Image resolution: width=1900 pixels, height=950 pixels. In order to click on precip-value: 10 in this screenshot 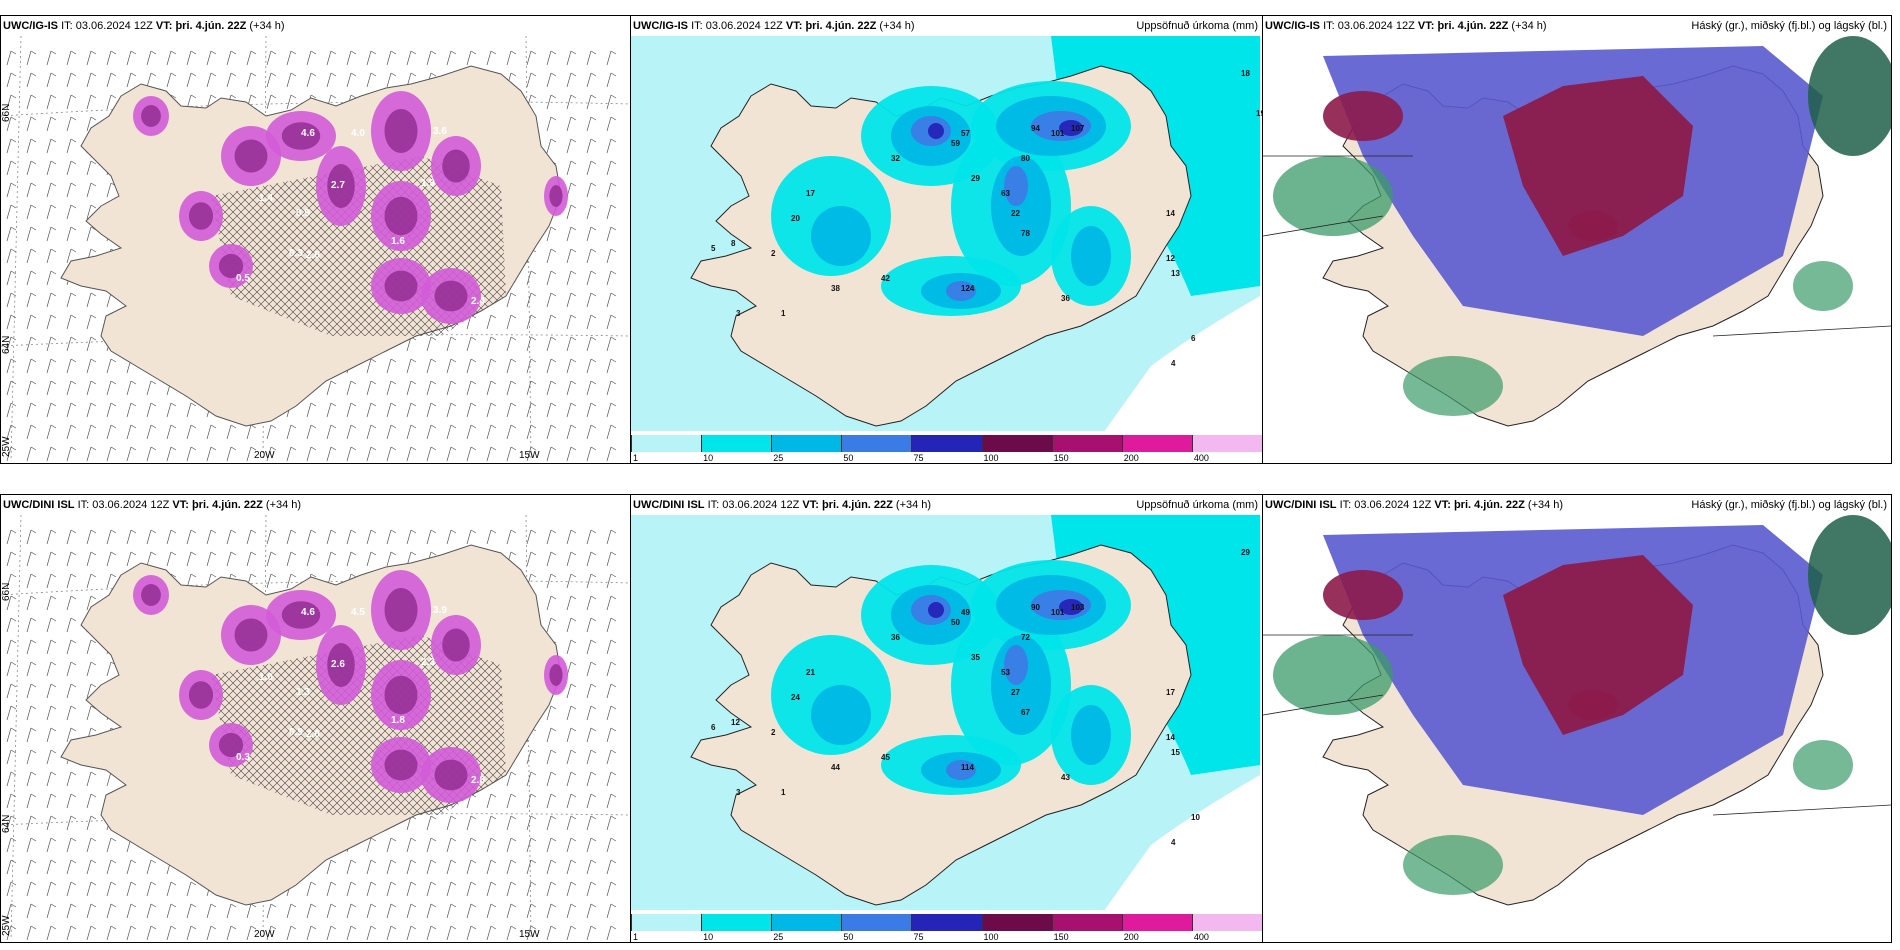, I will do `click(1195, 817)`.